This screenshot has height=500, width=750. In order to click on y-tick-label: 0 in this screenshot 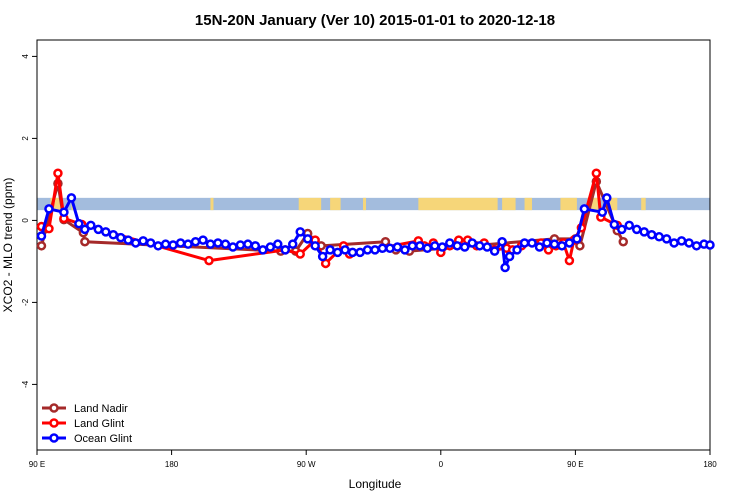, I will do `click(25, 220)`.